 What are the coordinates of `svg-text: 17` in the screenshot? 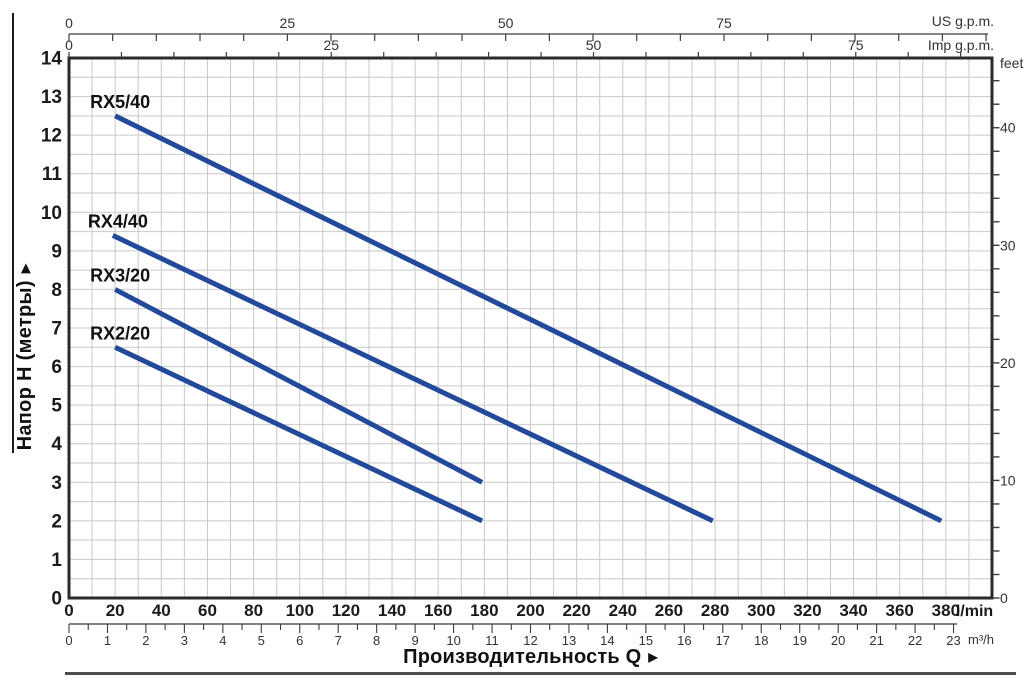 It's located at (723, 640).